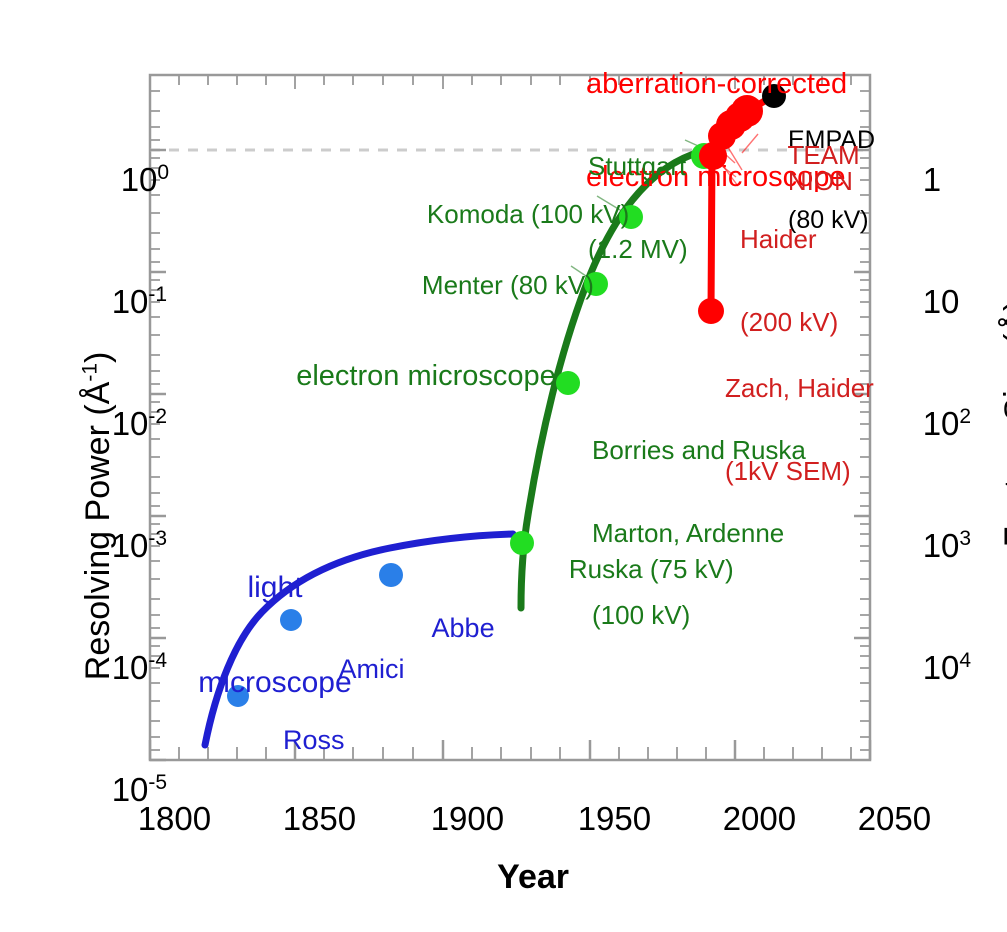 The height and width of the screenshot is (932, 1007). What do you see at coordinates (515, 82) in the screenshot?
I see `x-axis-top-ticks` at bounding box center [515, 82].